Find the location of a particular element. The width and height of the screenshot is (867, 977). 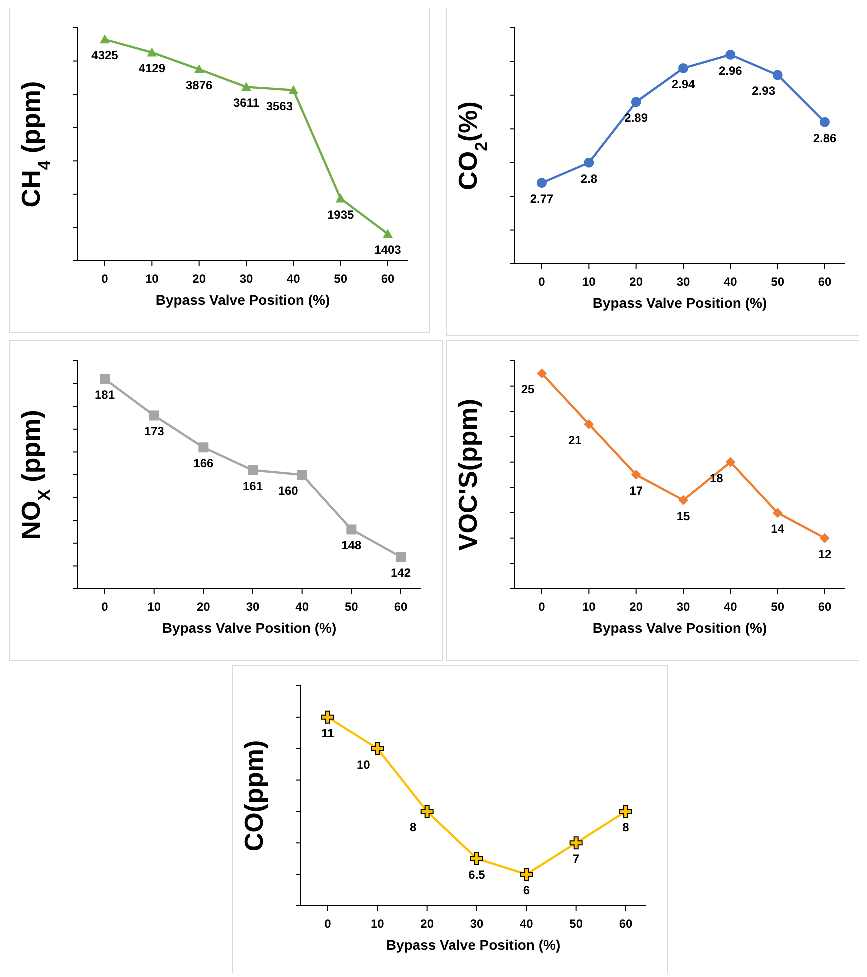

data-label: 21 is located at coordinates (575, 440).